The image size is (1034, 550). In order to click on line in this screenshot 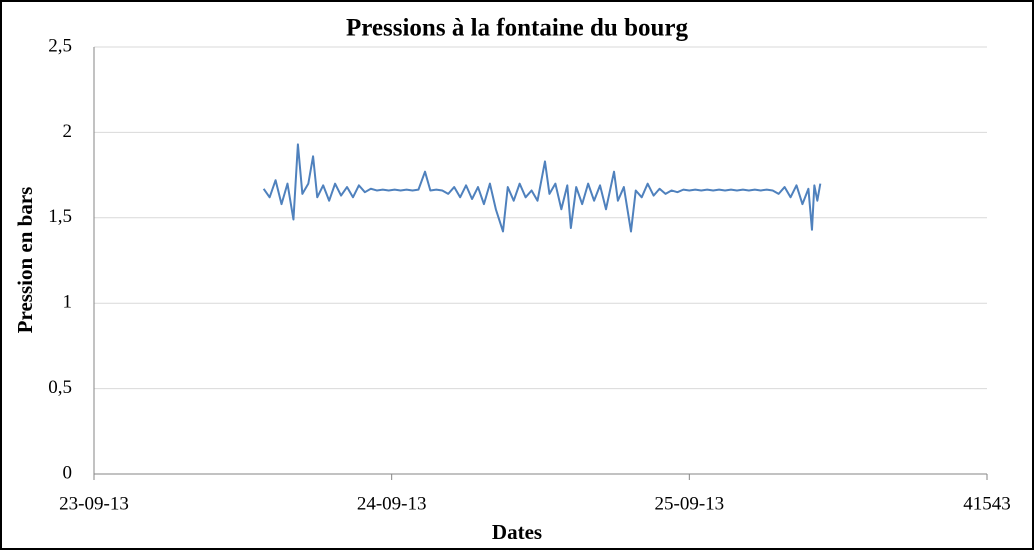, I will do `click(542, 188)`.